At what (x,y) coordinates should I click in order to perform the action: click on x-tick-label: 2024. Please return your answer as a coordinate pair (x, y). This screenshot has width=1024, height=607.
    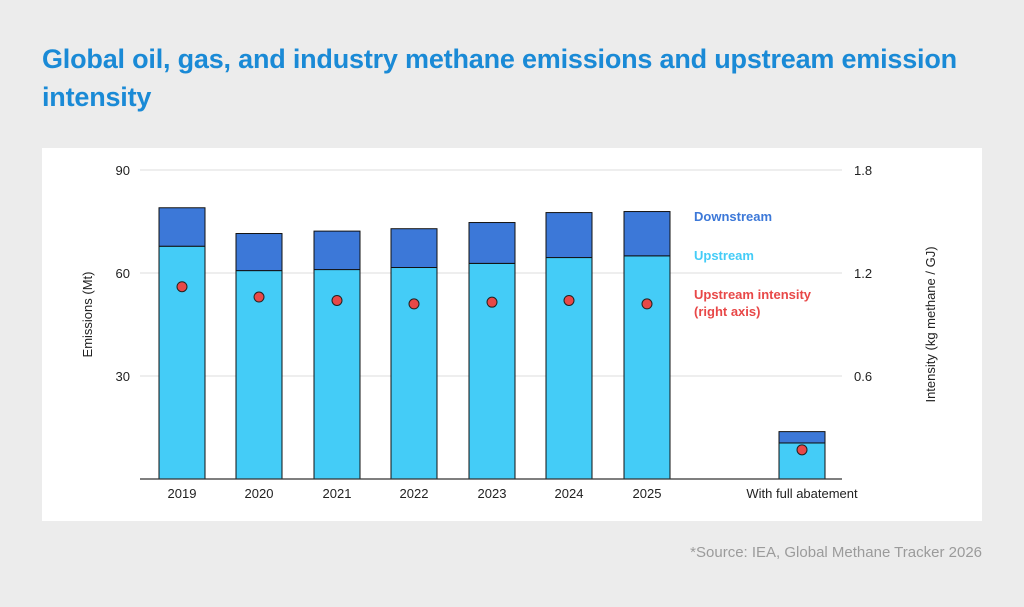
    Looking at the image, I should click on (569, 493).